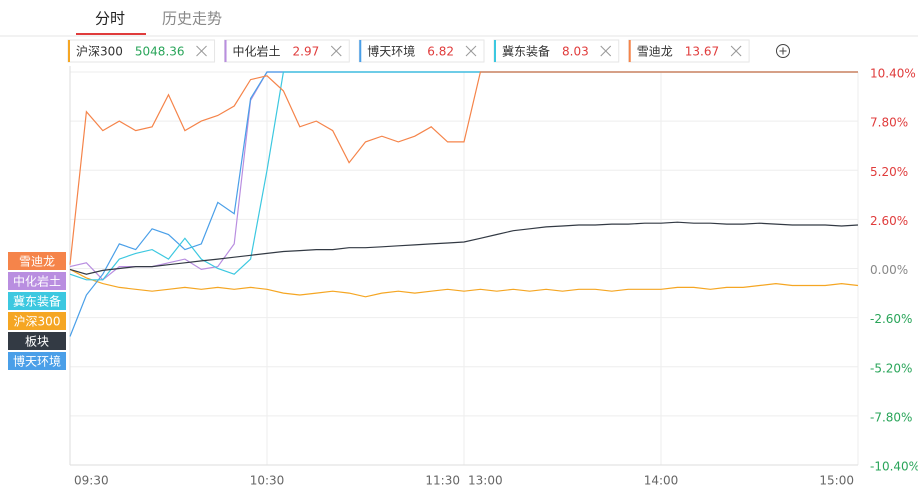 This screenshot has width=918, height=498. What do you see at coordinates (257, 51) in the screenshot?
I see `legend-name: 中化岩土` at bounding box center [257, 51].